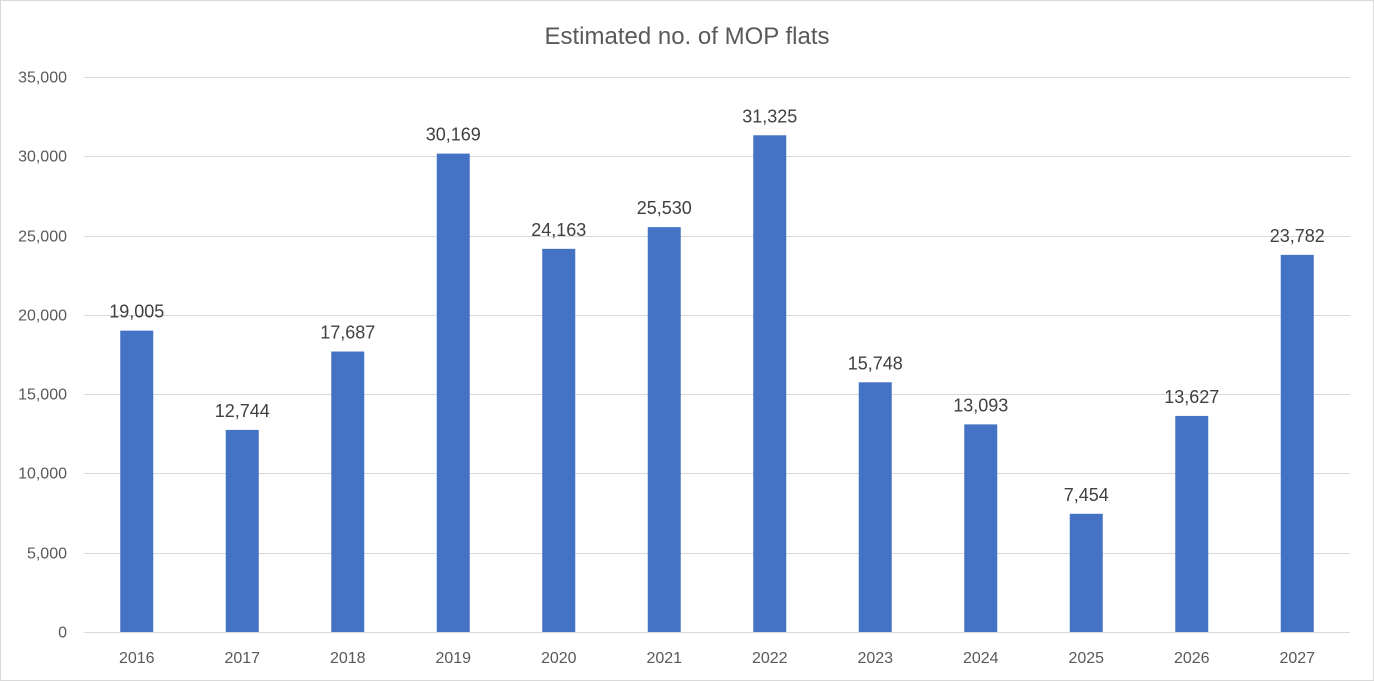 This screenshot has height=681, width=1374. Describe the element at coordinates (981, 658) in the screenshot. I see `x-tick-label: 2024` at that location.